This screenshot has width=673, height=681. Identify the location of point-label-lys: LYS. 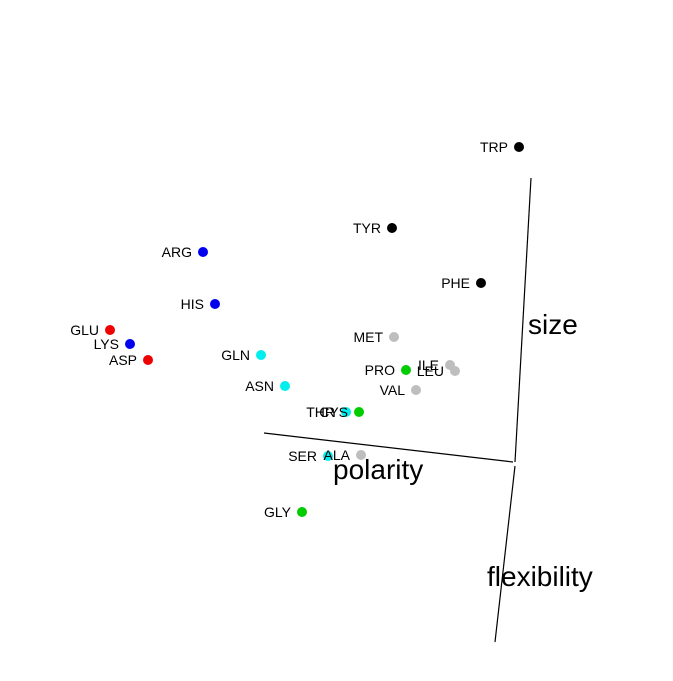
(106, 344).